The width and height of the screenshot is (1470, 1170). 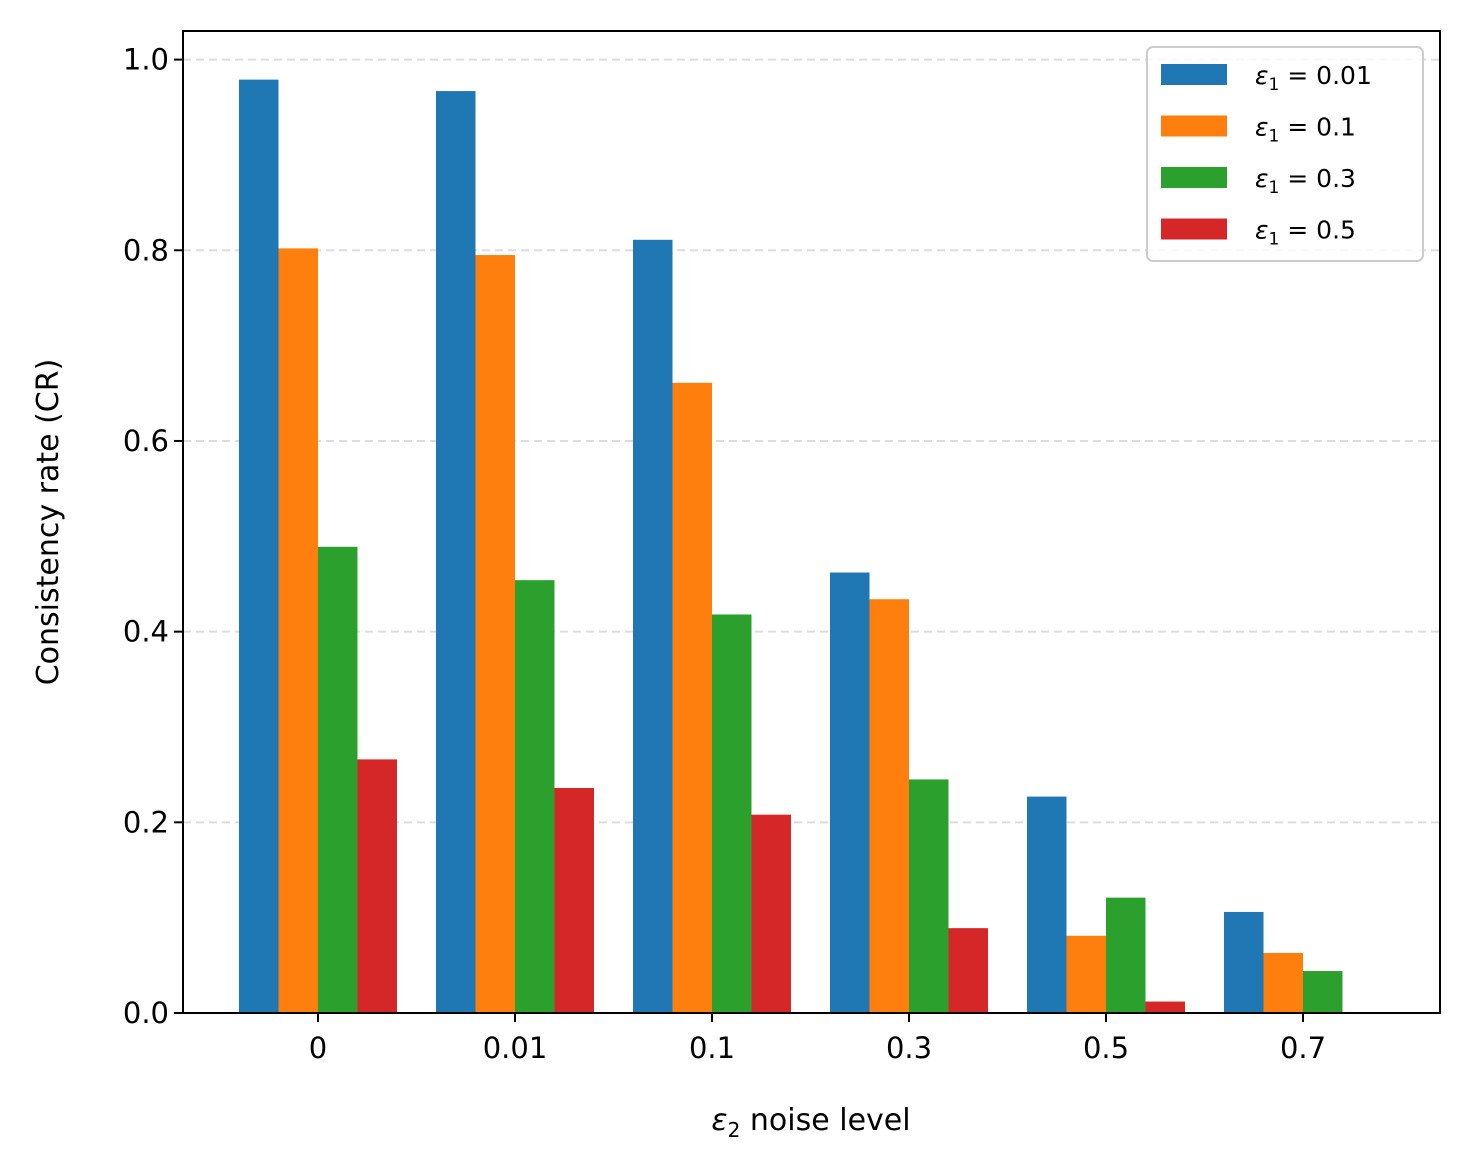 What do you see at coordinates (48, 522) in the screenshot?
I see `y-axis-label: Consistency rate (CR)` at bounding box center [48, 522].